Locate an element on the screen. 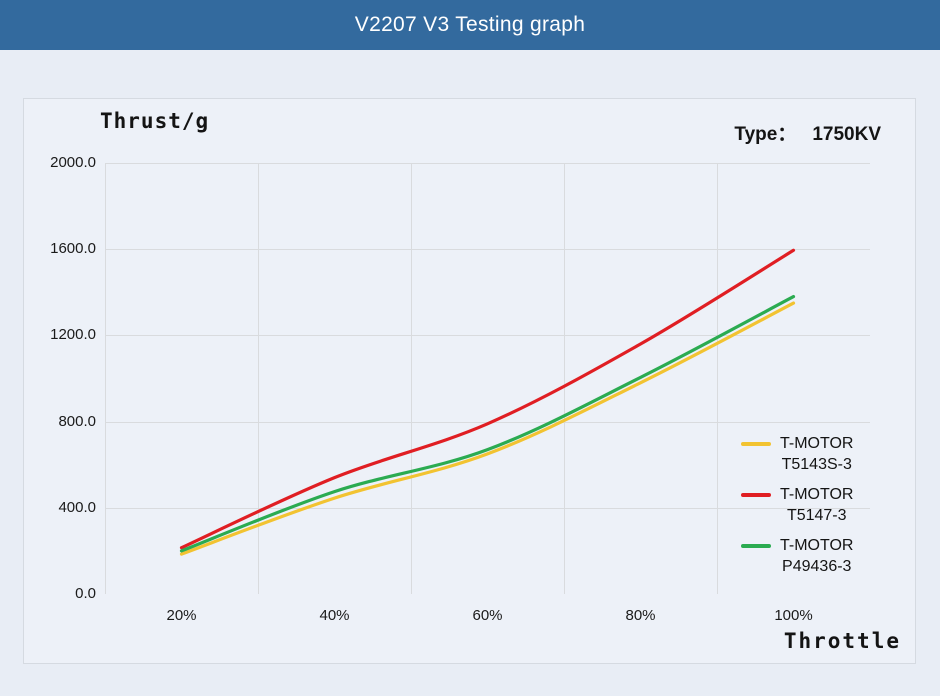 This screenshot has width=940, height=696. y-tick-label: 0.0 is located at coordinates (85, 593).